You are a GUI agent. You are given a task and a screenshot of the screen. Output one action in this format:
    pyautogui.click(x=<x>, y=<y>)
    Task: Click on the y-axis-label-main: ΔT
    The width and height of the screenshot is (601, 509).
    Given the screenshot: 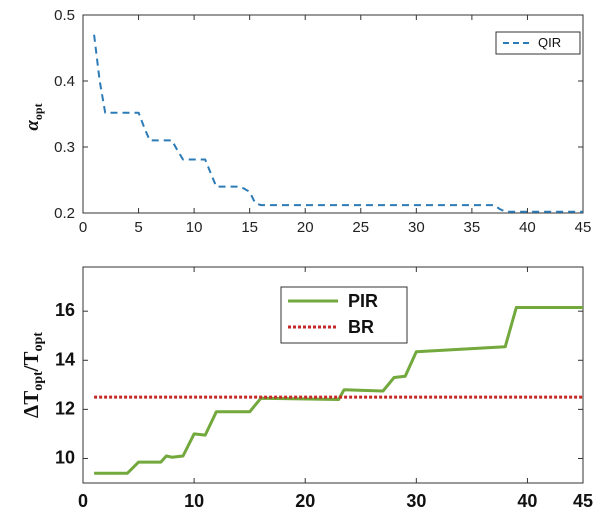 What is the action you would take?
    pyautogui.click(x=31, y=404)
    